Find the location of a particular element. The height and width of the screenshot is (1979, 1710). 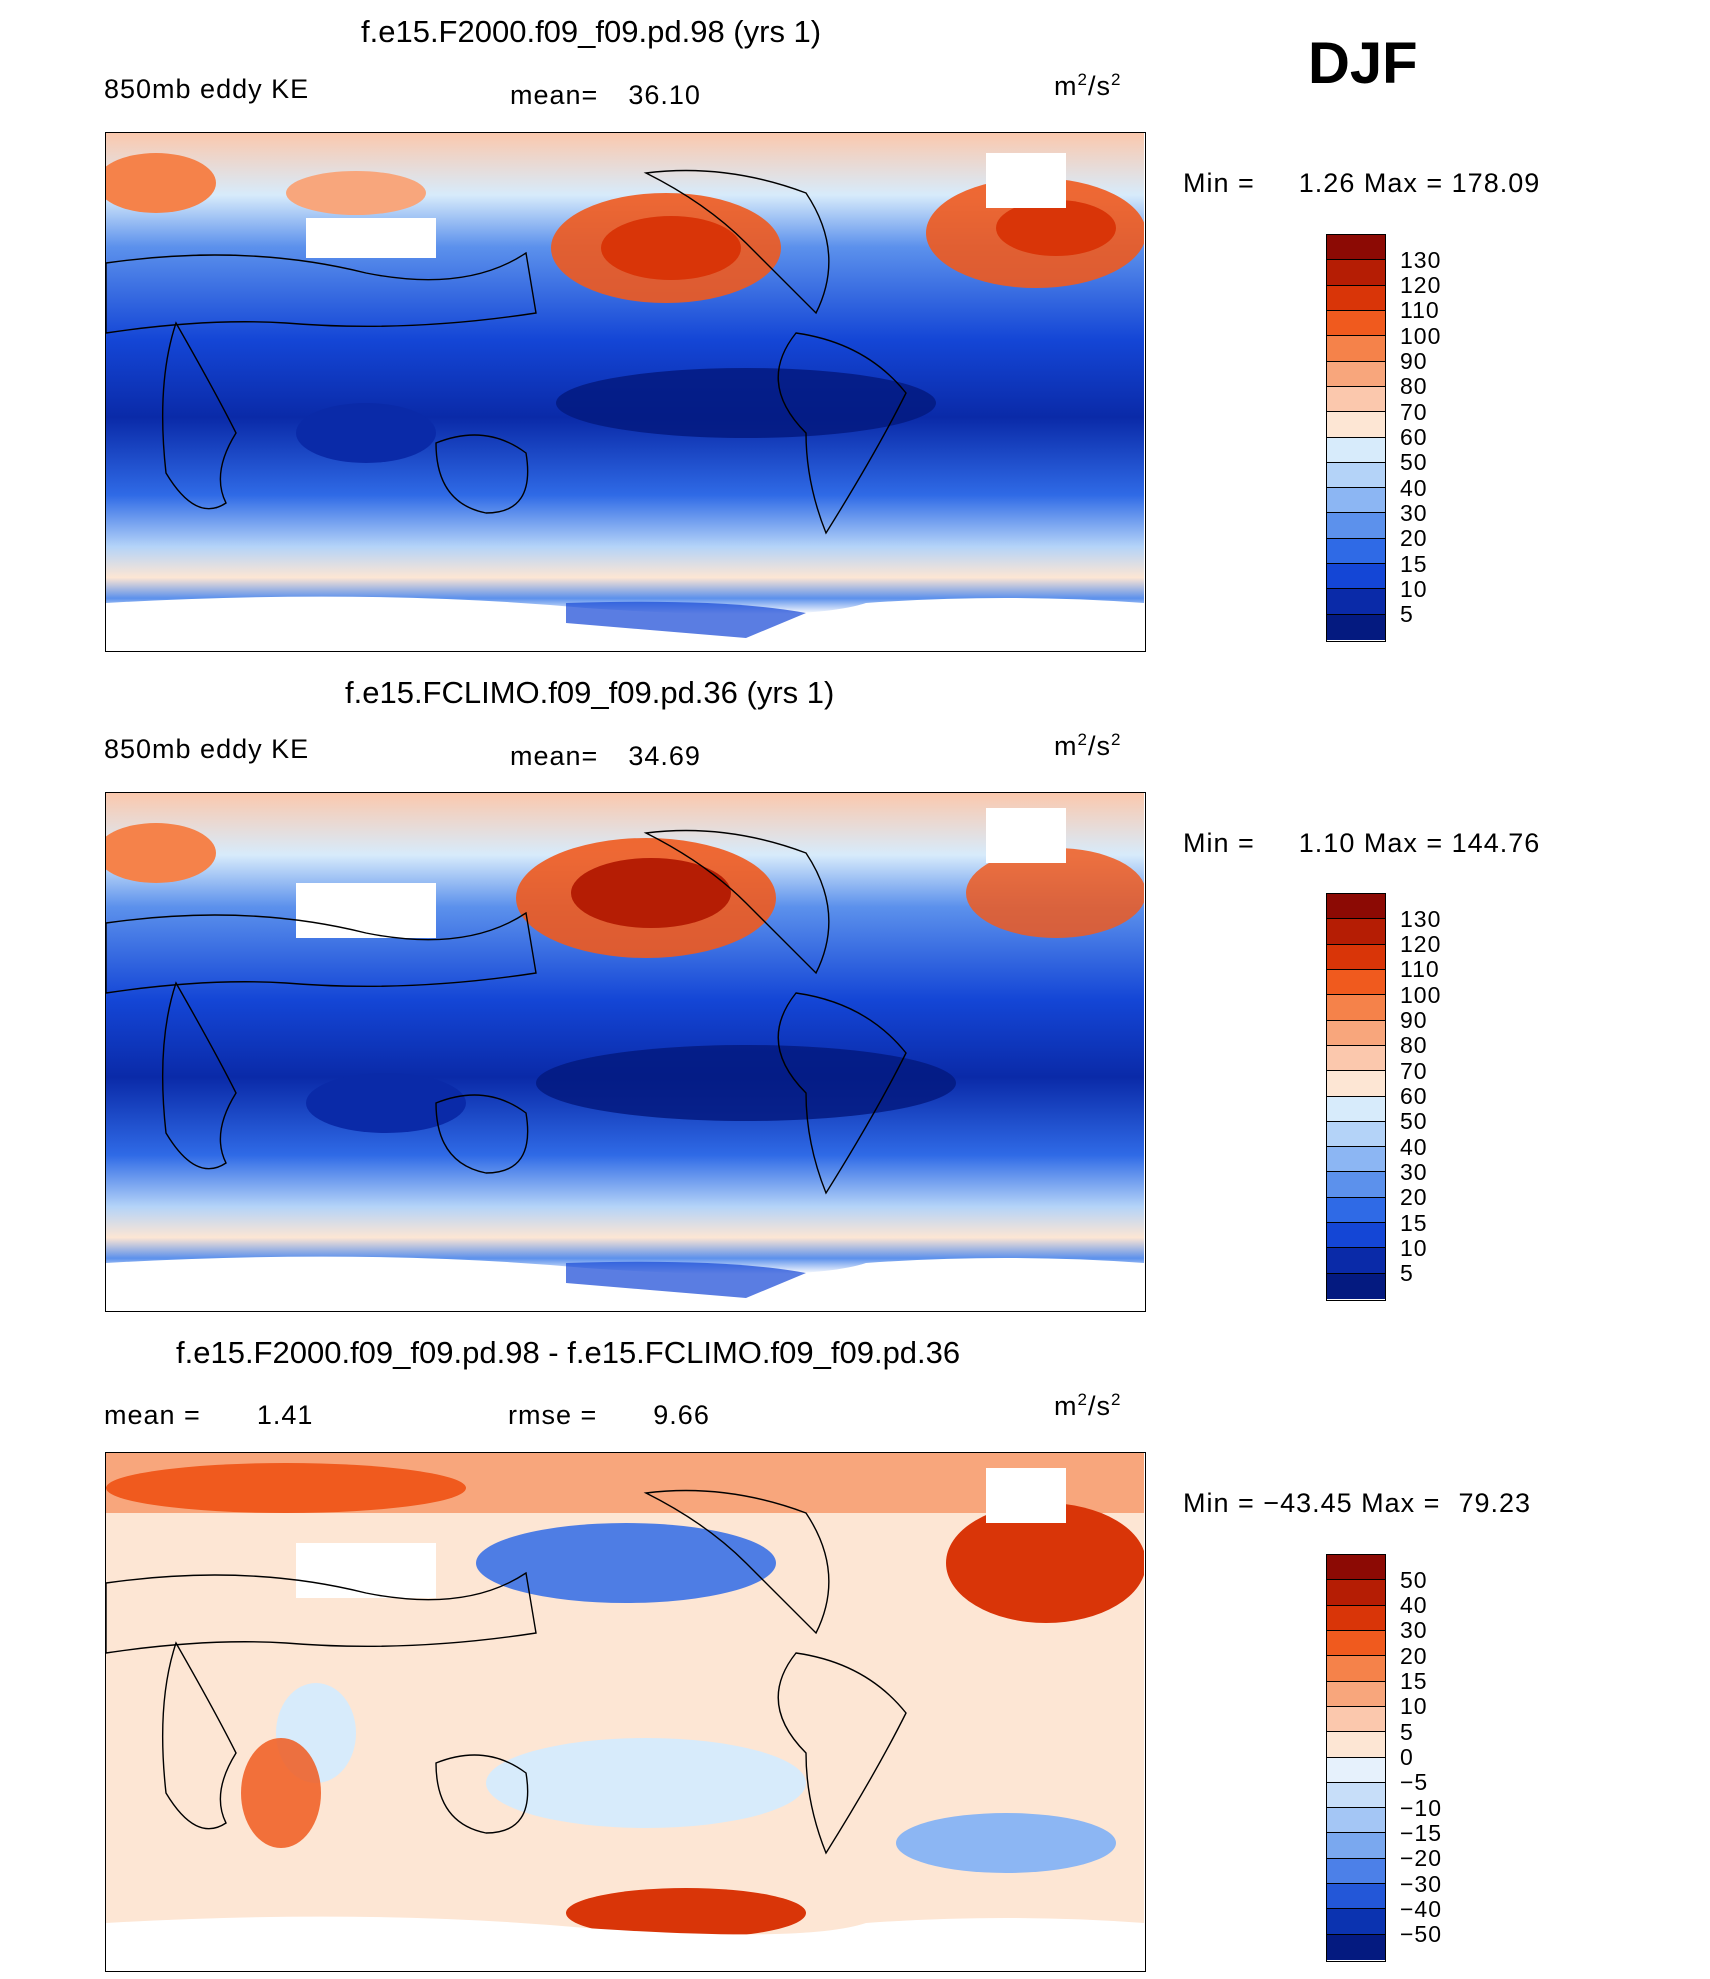

panel3-colorbar is located at coordinates (1356, 1758).